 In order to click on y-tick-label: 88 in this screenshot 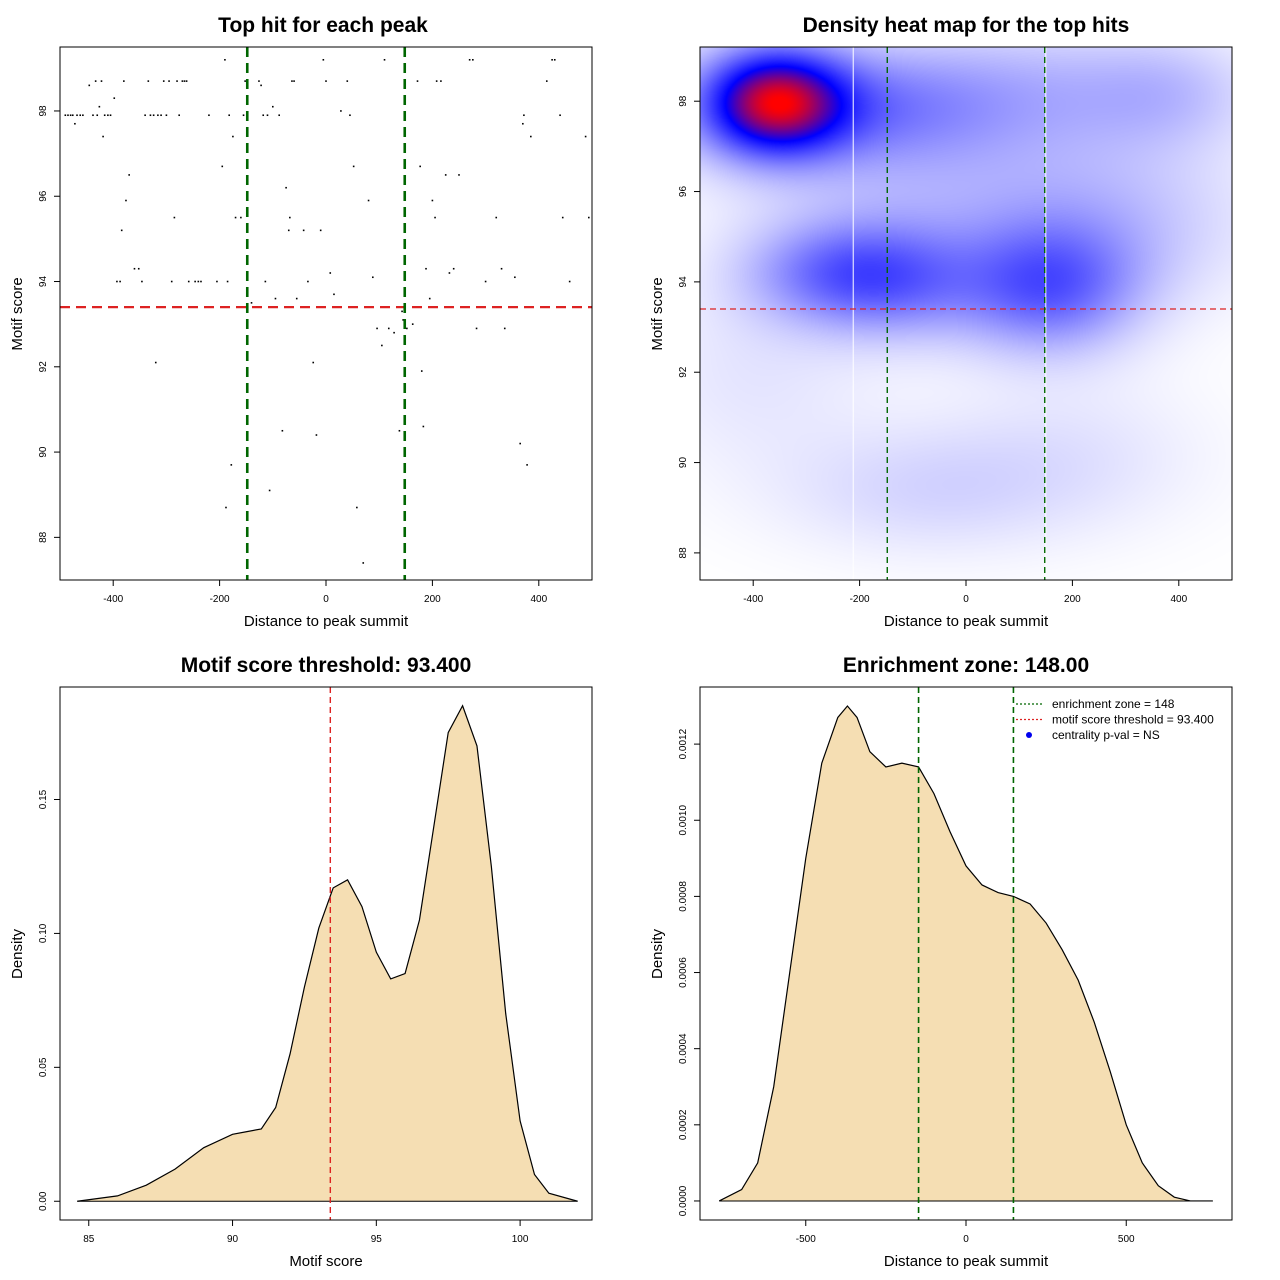, I will do `click(683, 553)`.